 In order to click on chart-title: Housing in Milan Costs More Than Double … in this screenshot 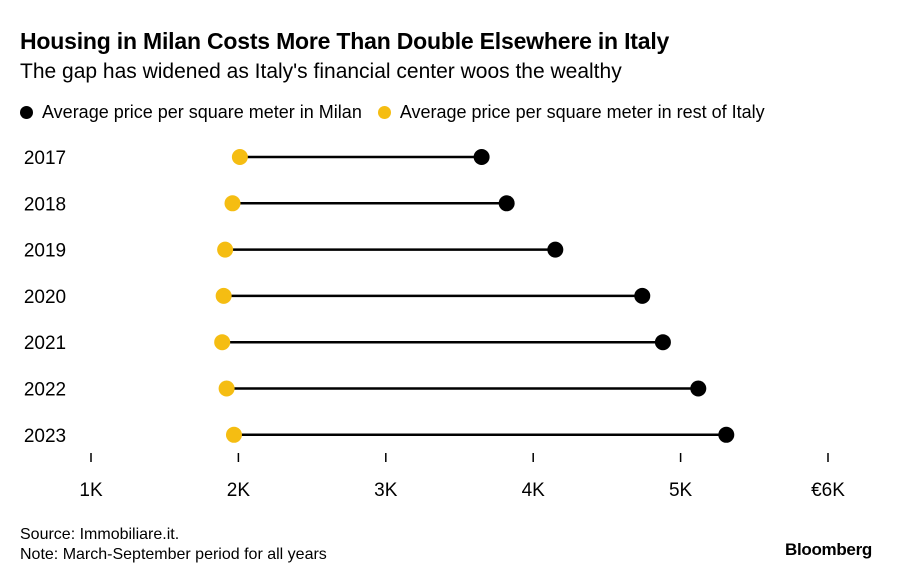, I will do `click(345, 41)`.